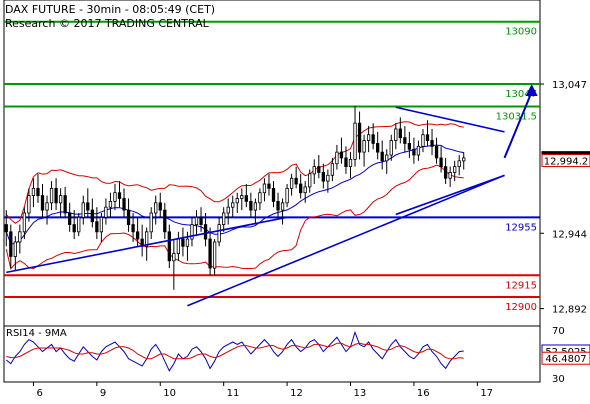  What do you see at coordinates (521, 307) in the screenshot?
I see `level-label-12900: 12900` at bounding box center [521, 307].